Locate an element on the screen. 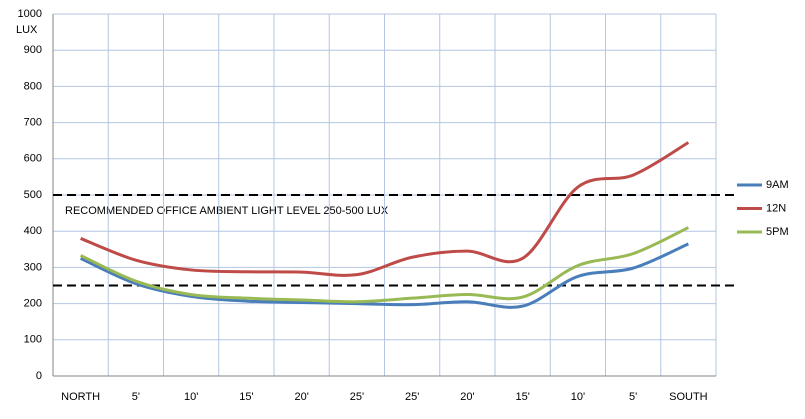  x-tick-label: NORTH is located at coordinates (80, 397).